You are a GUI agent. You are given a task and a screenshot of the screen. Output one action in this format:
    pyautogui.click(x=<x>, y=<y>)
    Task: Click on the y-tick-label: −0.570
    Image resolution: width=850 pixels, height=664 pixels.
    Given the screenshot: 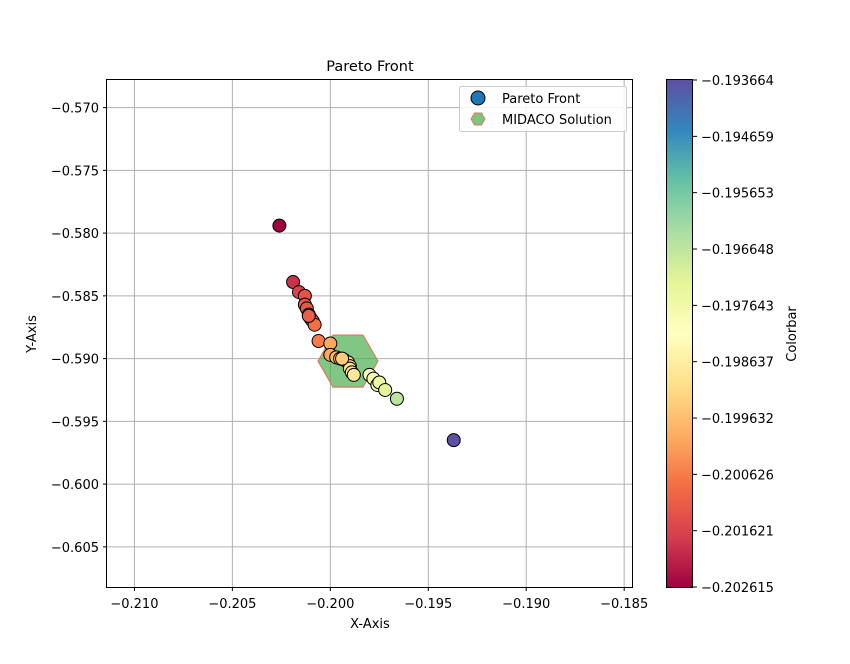 What is the action you would take?
    pyautogui.click(x=75, y=109)
    